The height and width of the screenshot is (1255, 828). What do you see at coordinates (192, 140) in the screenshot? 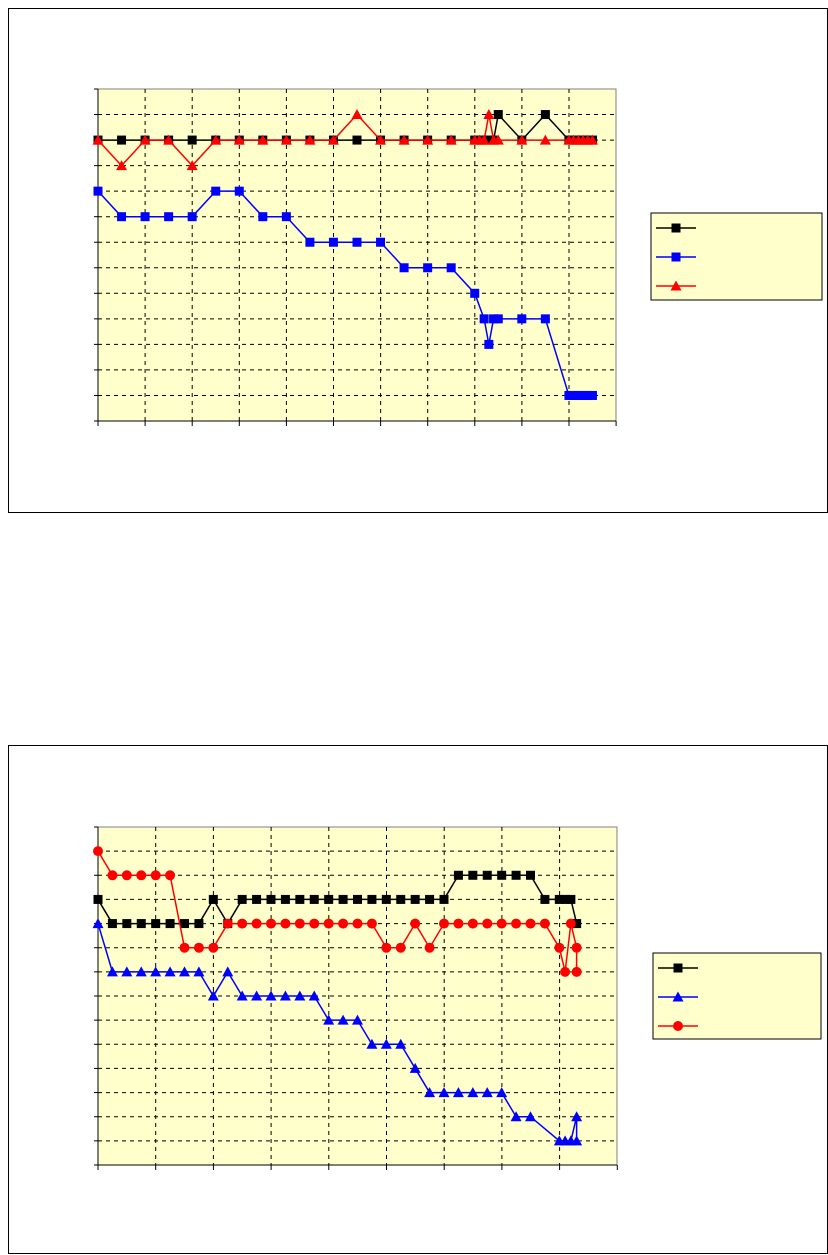
I see `chart-1-series-1-point` at bounding box center [192, 140].